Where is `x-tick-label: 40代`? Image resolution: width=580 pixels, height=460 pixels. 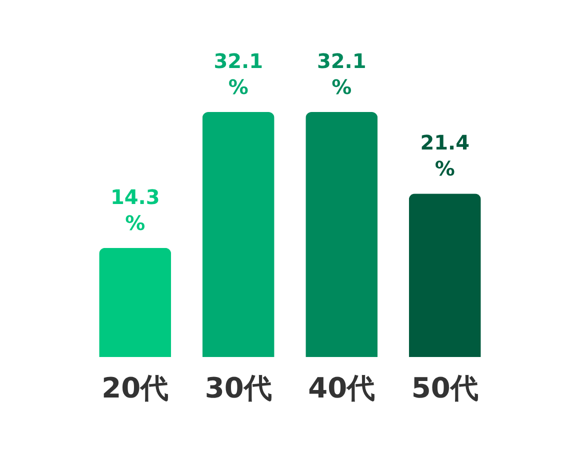
x-tick-label: 40代 is located at coordinates (342, 388).